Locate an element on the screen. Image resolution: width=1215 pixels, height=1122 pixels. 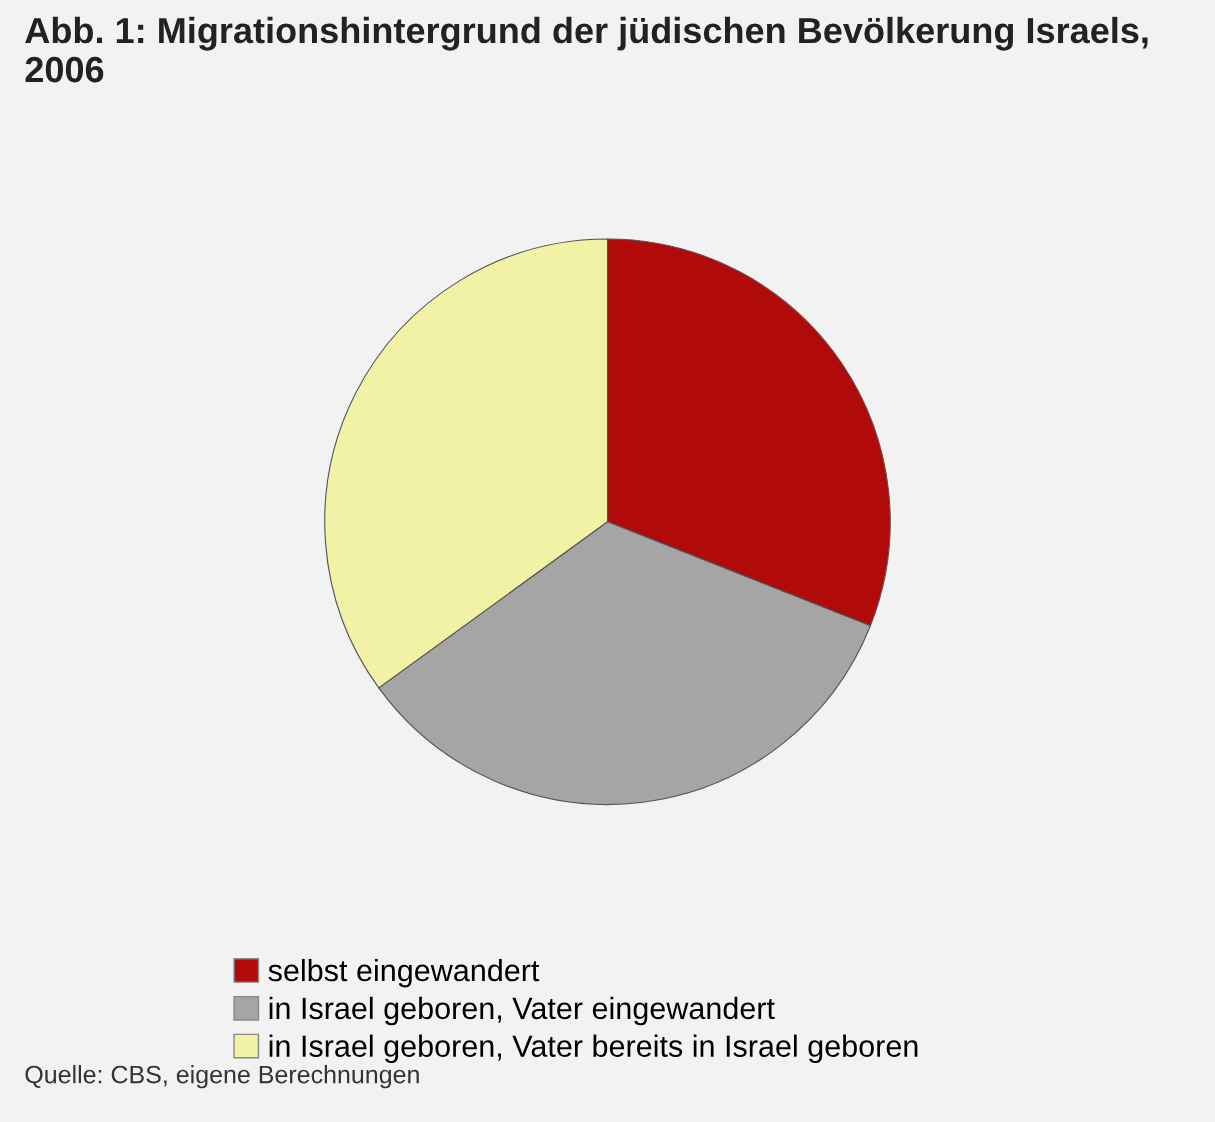
source-note: Quelle: CBS, eigene Berechnungen is located at coordinates (222, 1077).